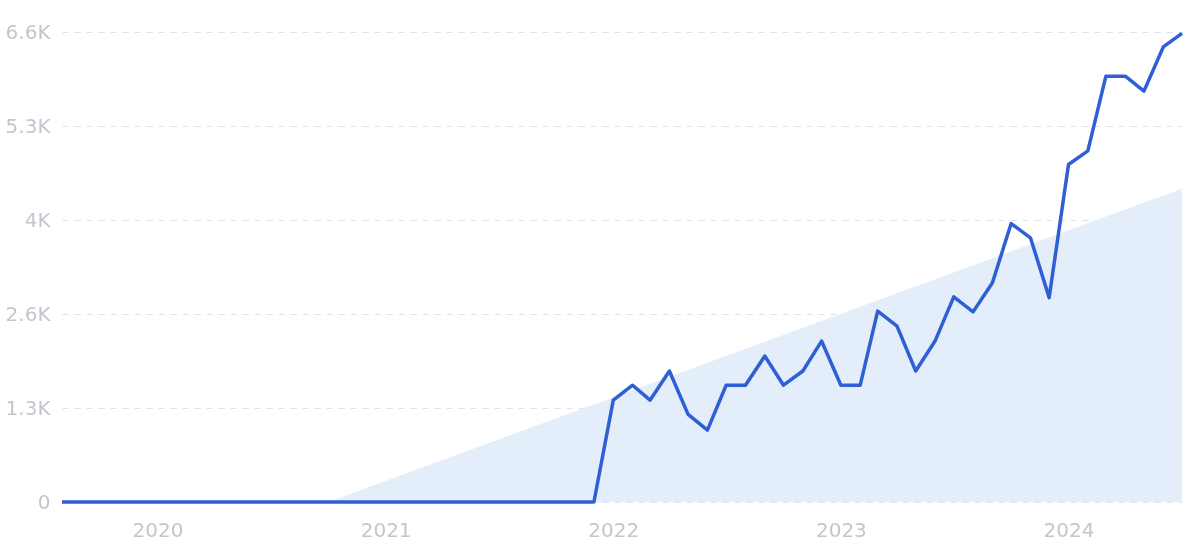  I want to click on y-tick-label: 6.6K, so click(28, 31).